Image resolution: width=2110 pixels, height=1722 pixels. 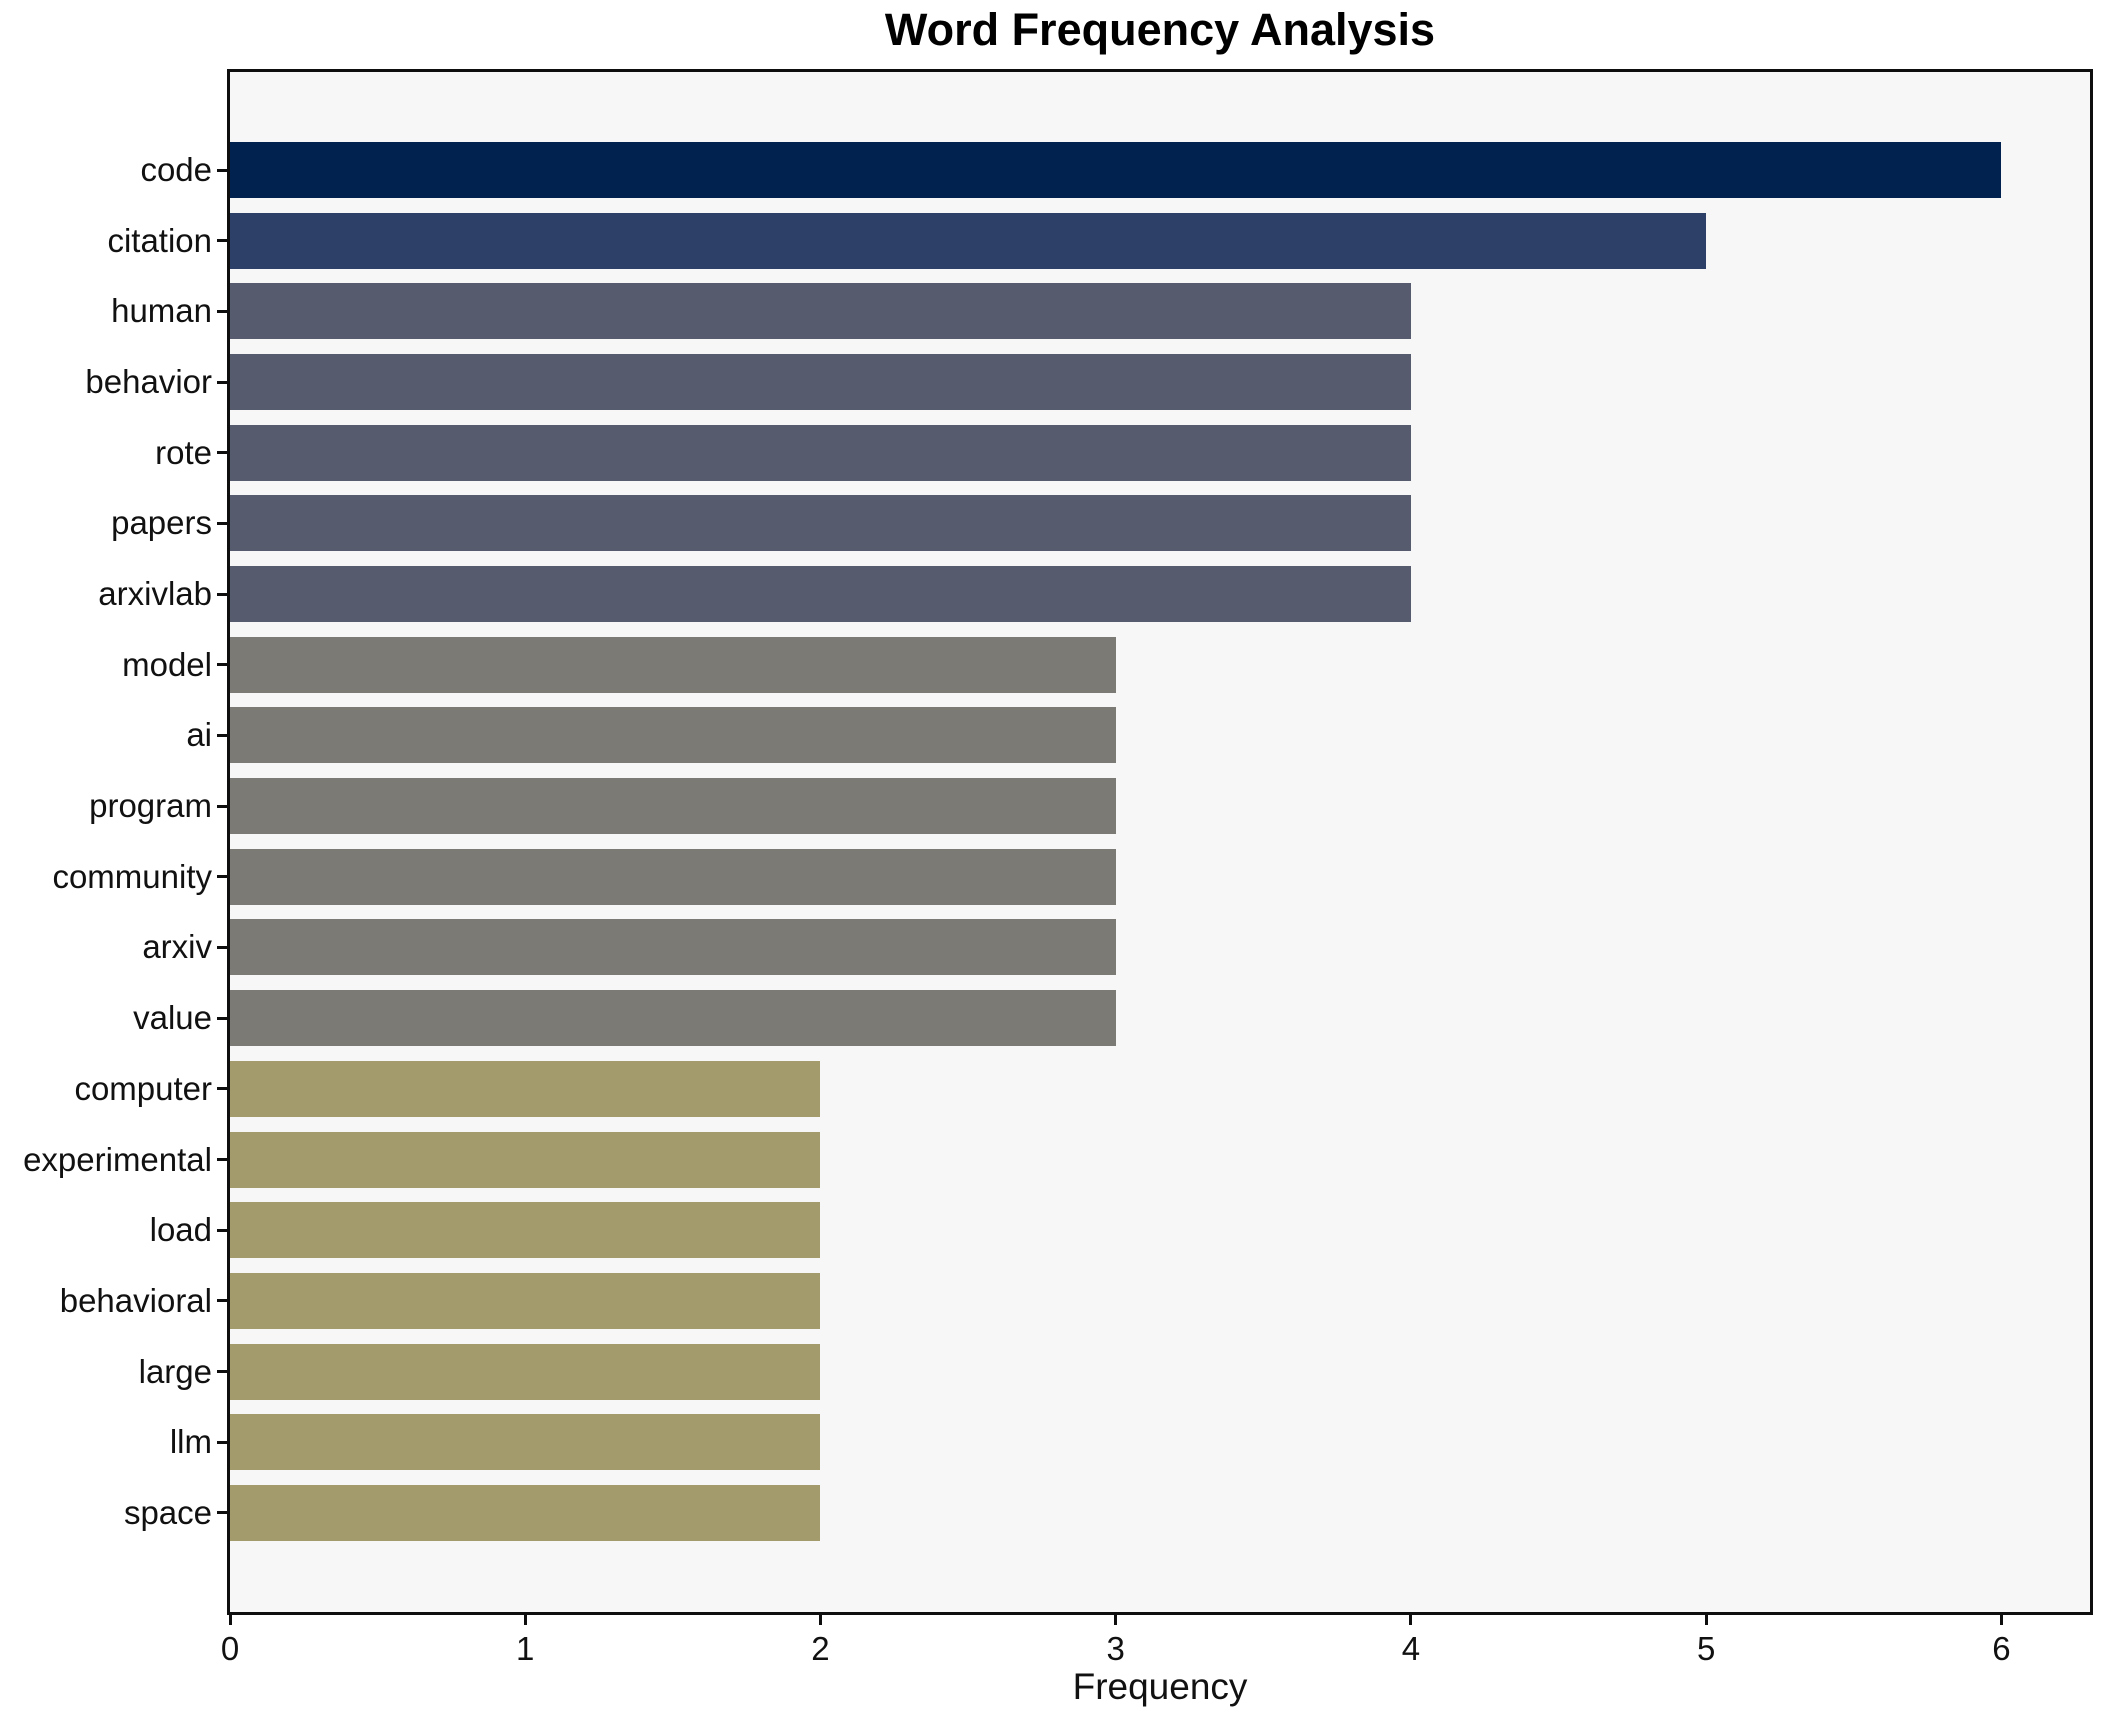 I want to click on y-tick-label: model, so click(x=167, y=664).